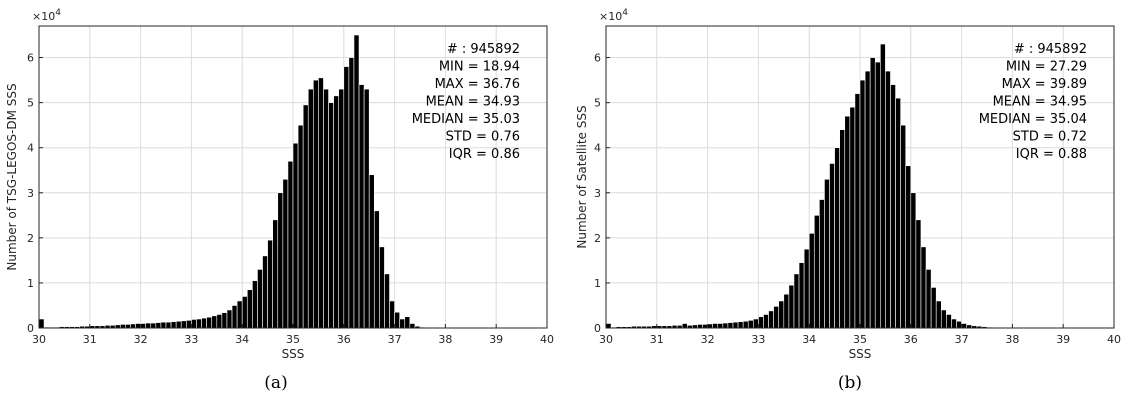 The image size is (1128, 403). What do you see at coordinates (597, 58) in the screenshot?
I see `y-tick-label: 6` at bounding box center [597, 58].